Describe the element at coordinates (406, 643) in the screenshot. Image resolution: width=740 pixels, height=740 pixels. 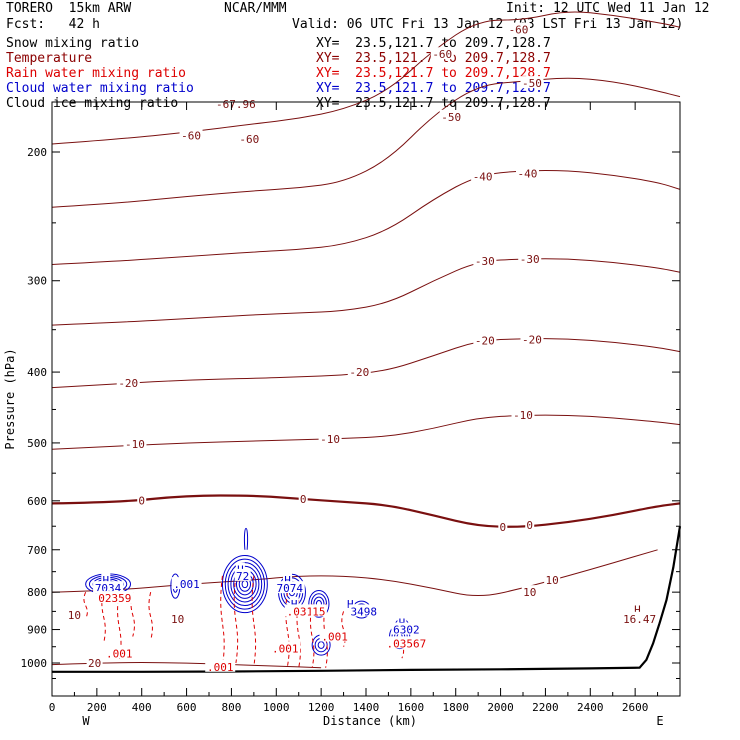
I see `rain-water-label: .03567` at that location.